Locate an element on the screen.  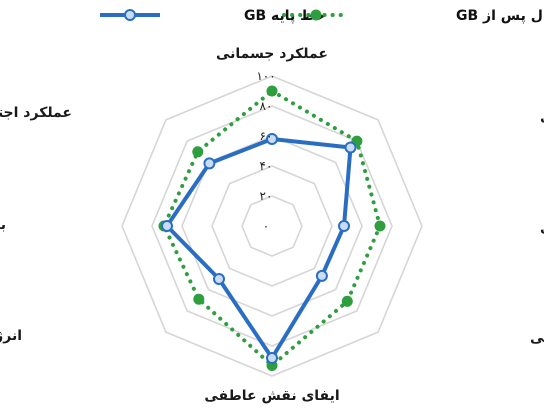
tick-label: ۰ is located at coordinates (266, 226).